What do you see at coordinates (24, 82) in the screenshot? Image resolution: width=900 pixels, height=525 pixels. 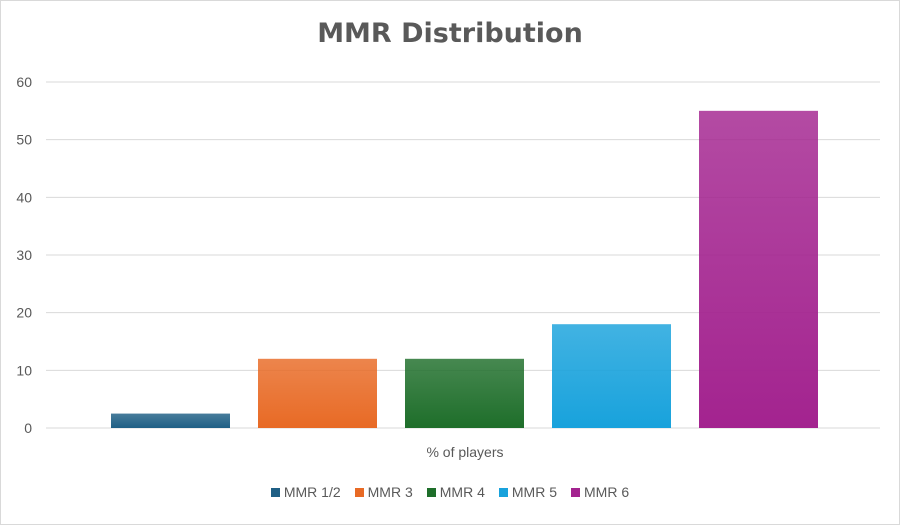 I see `y-tick-label: 60` at bounding box center [24, 82].